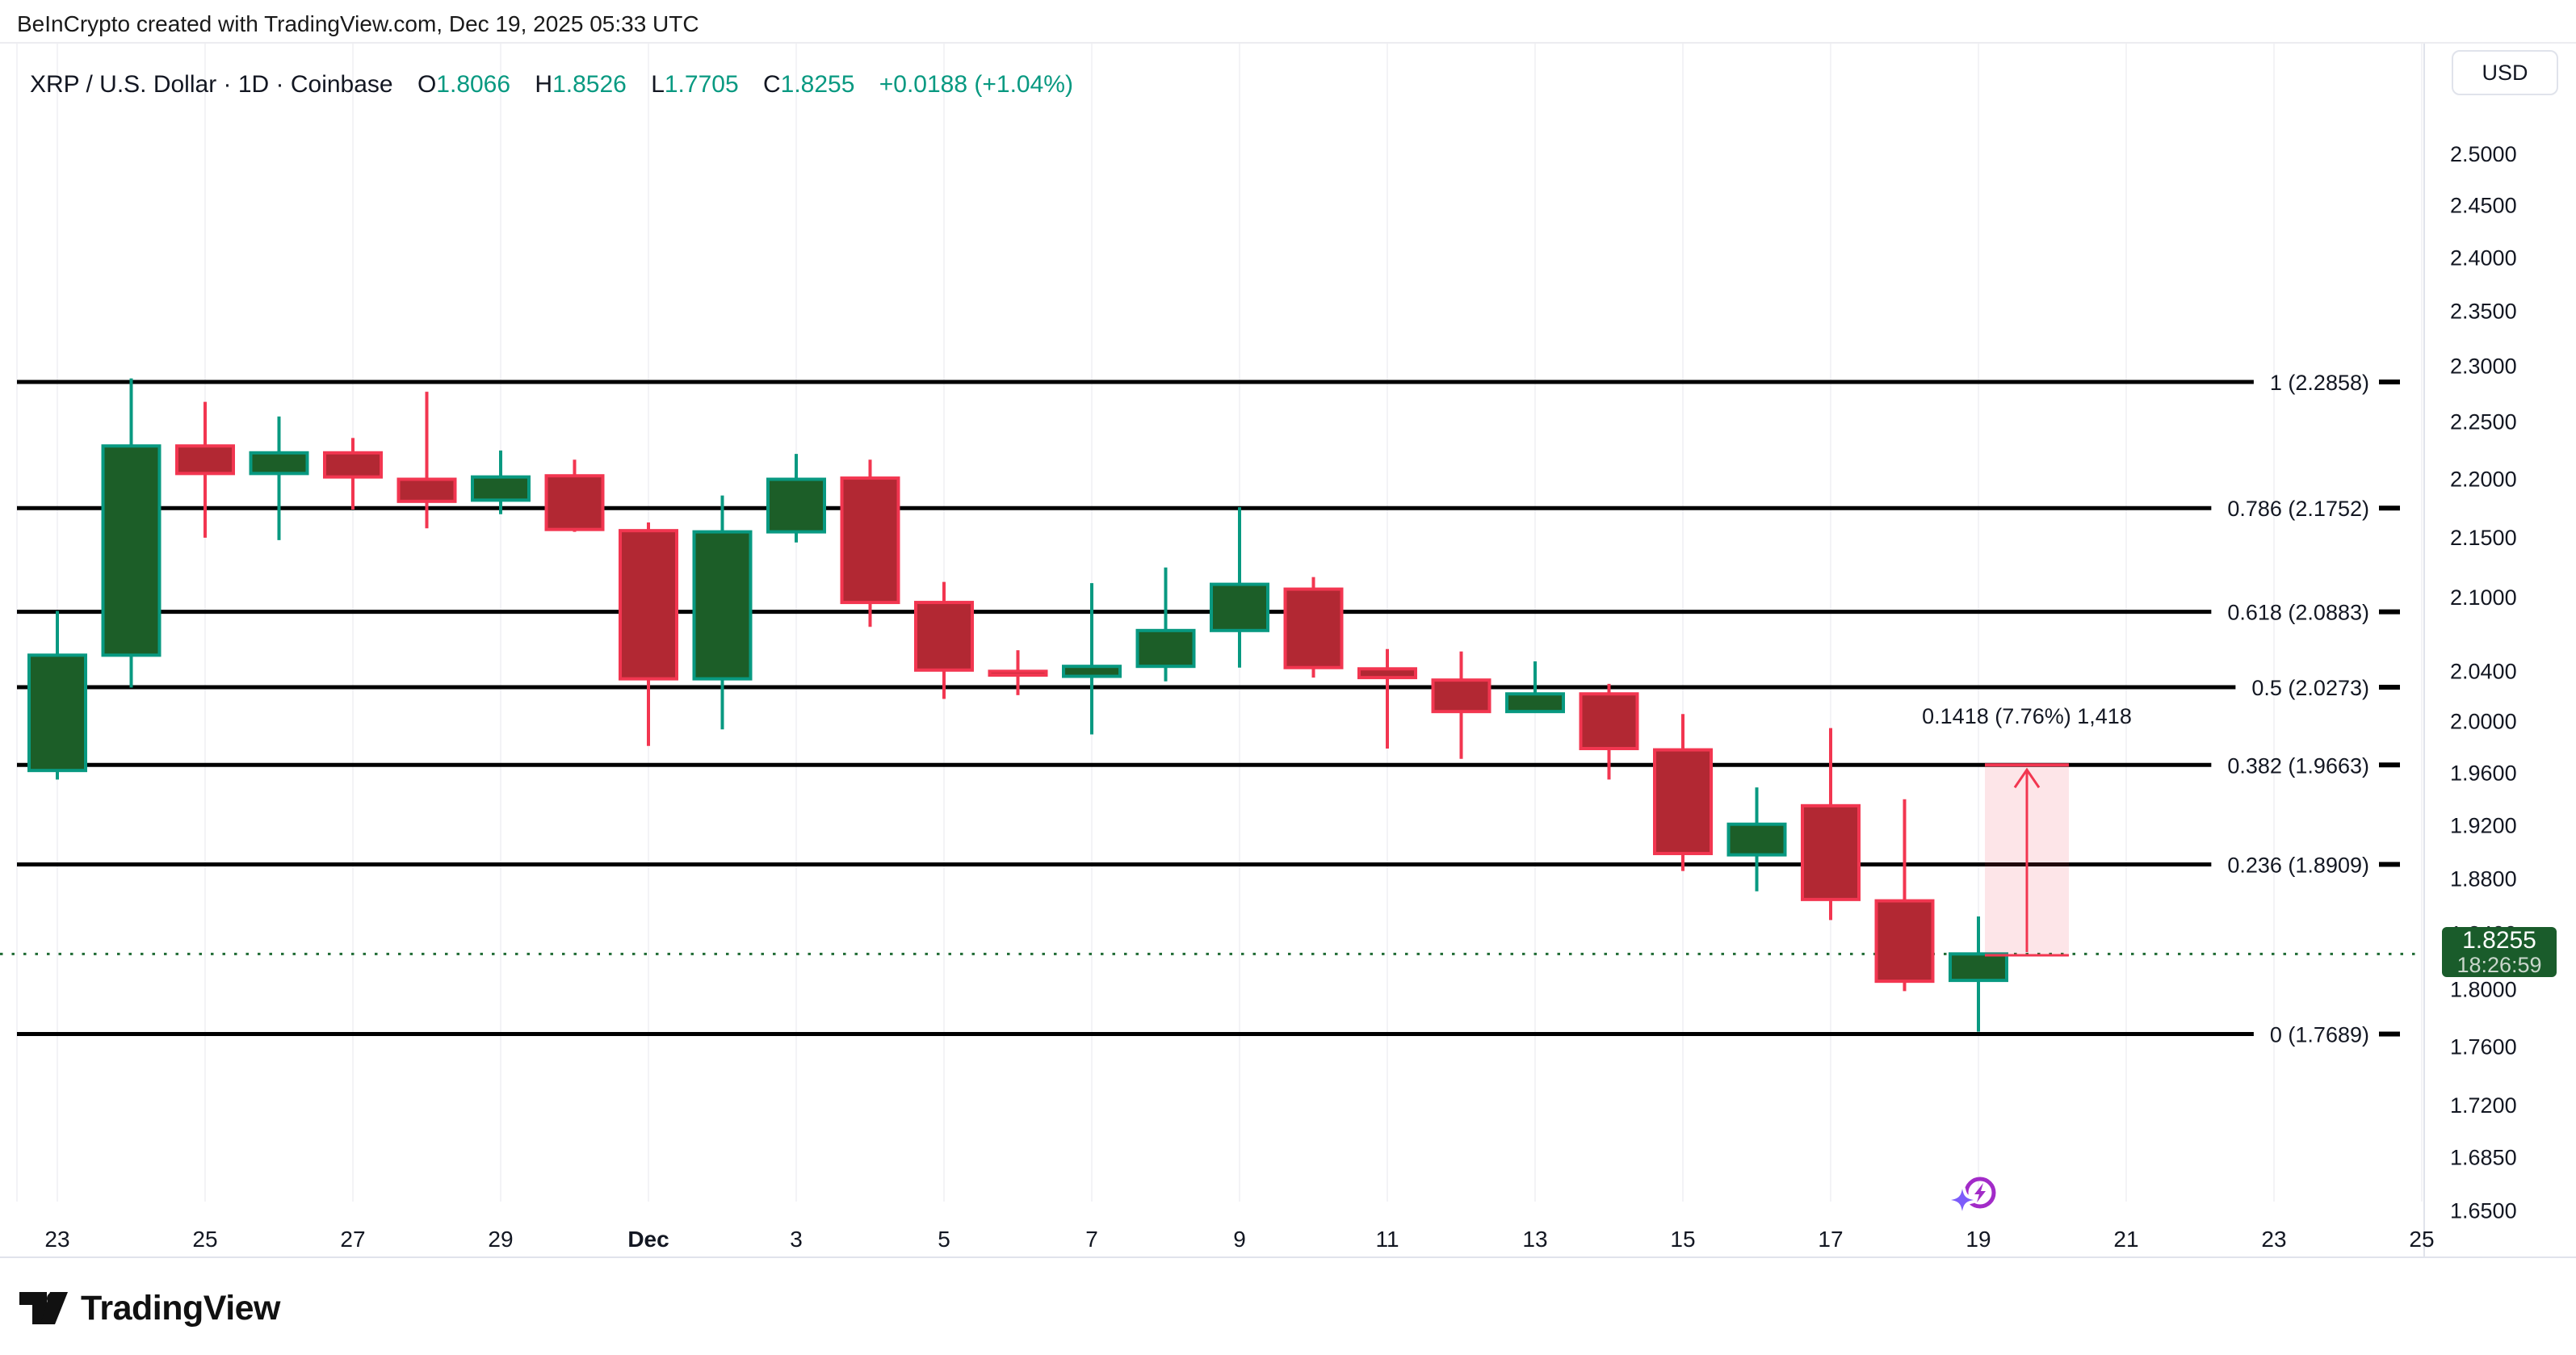 The height and width of the screenshot is (1355, 2576). I want to click on last-price-value: 1.8255, so click(2499, 941).